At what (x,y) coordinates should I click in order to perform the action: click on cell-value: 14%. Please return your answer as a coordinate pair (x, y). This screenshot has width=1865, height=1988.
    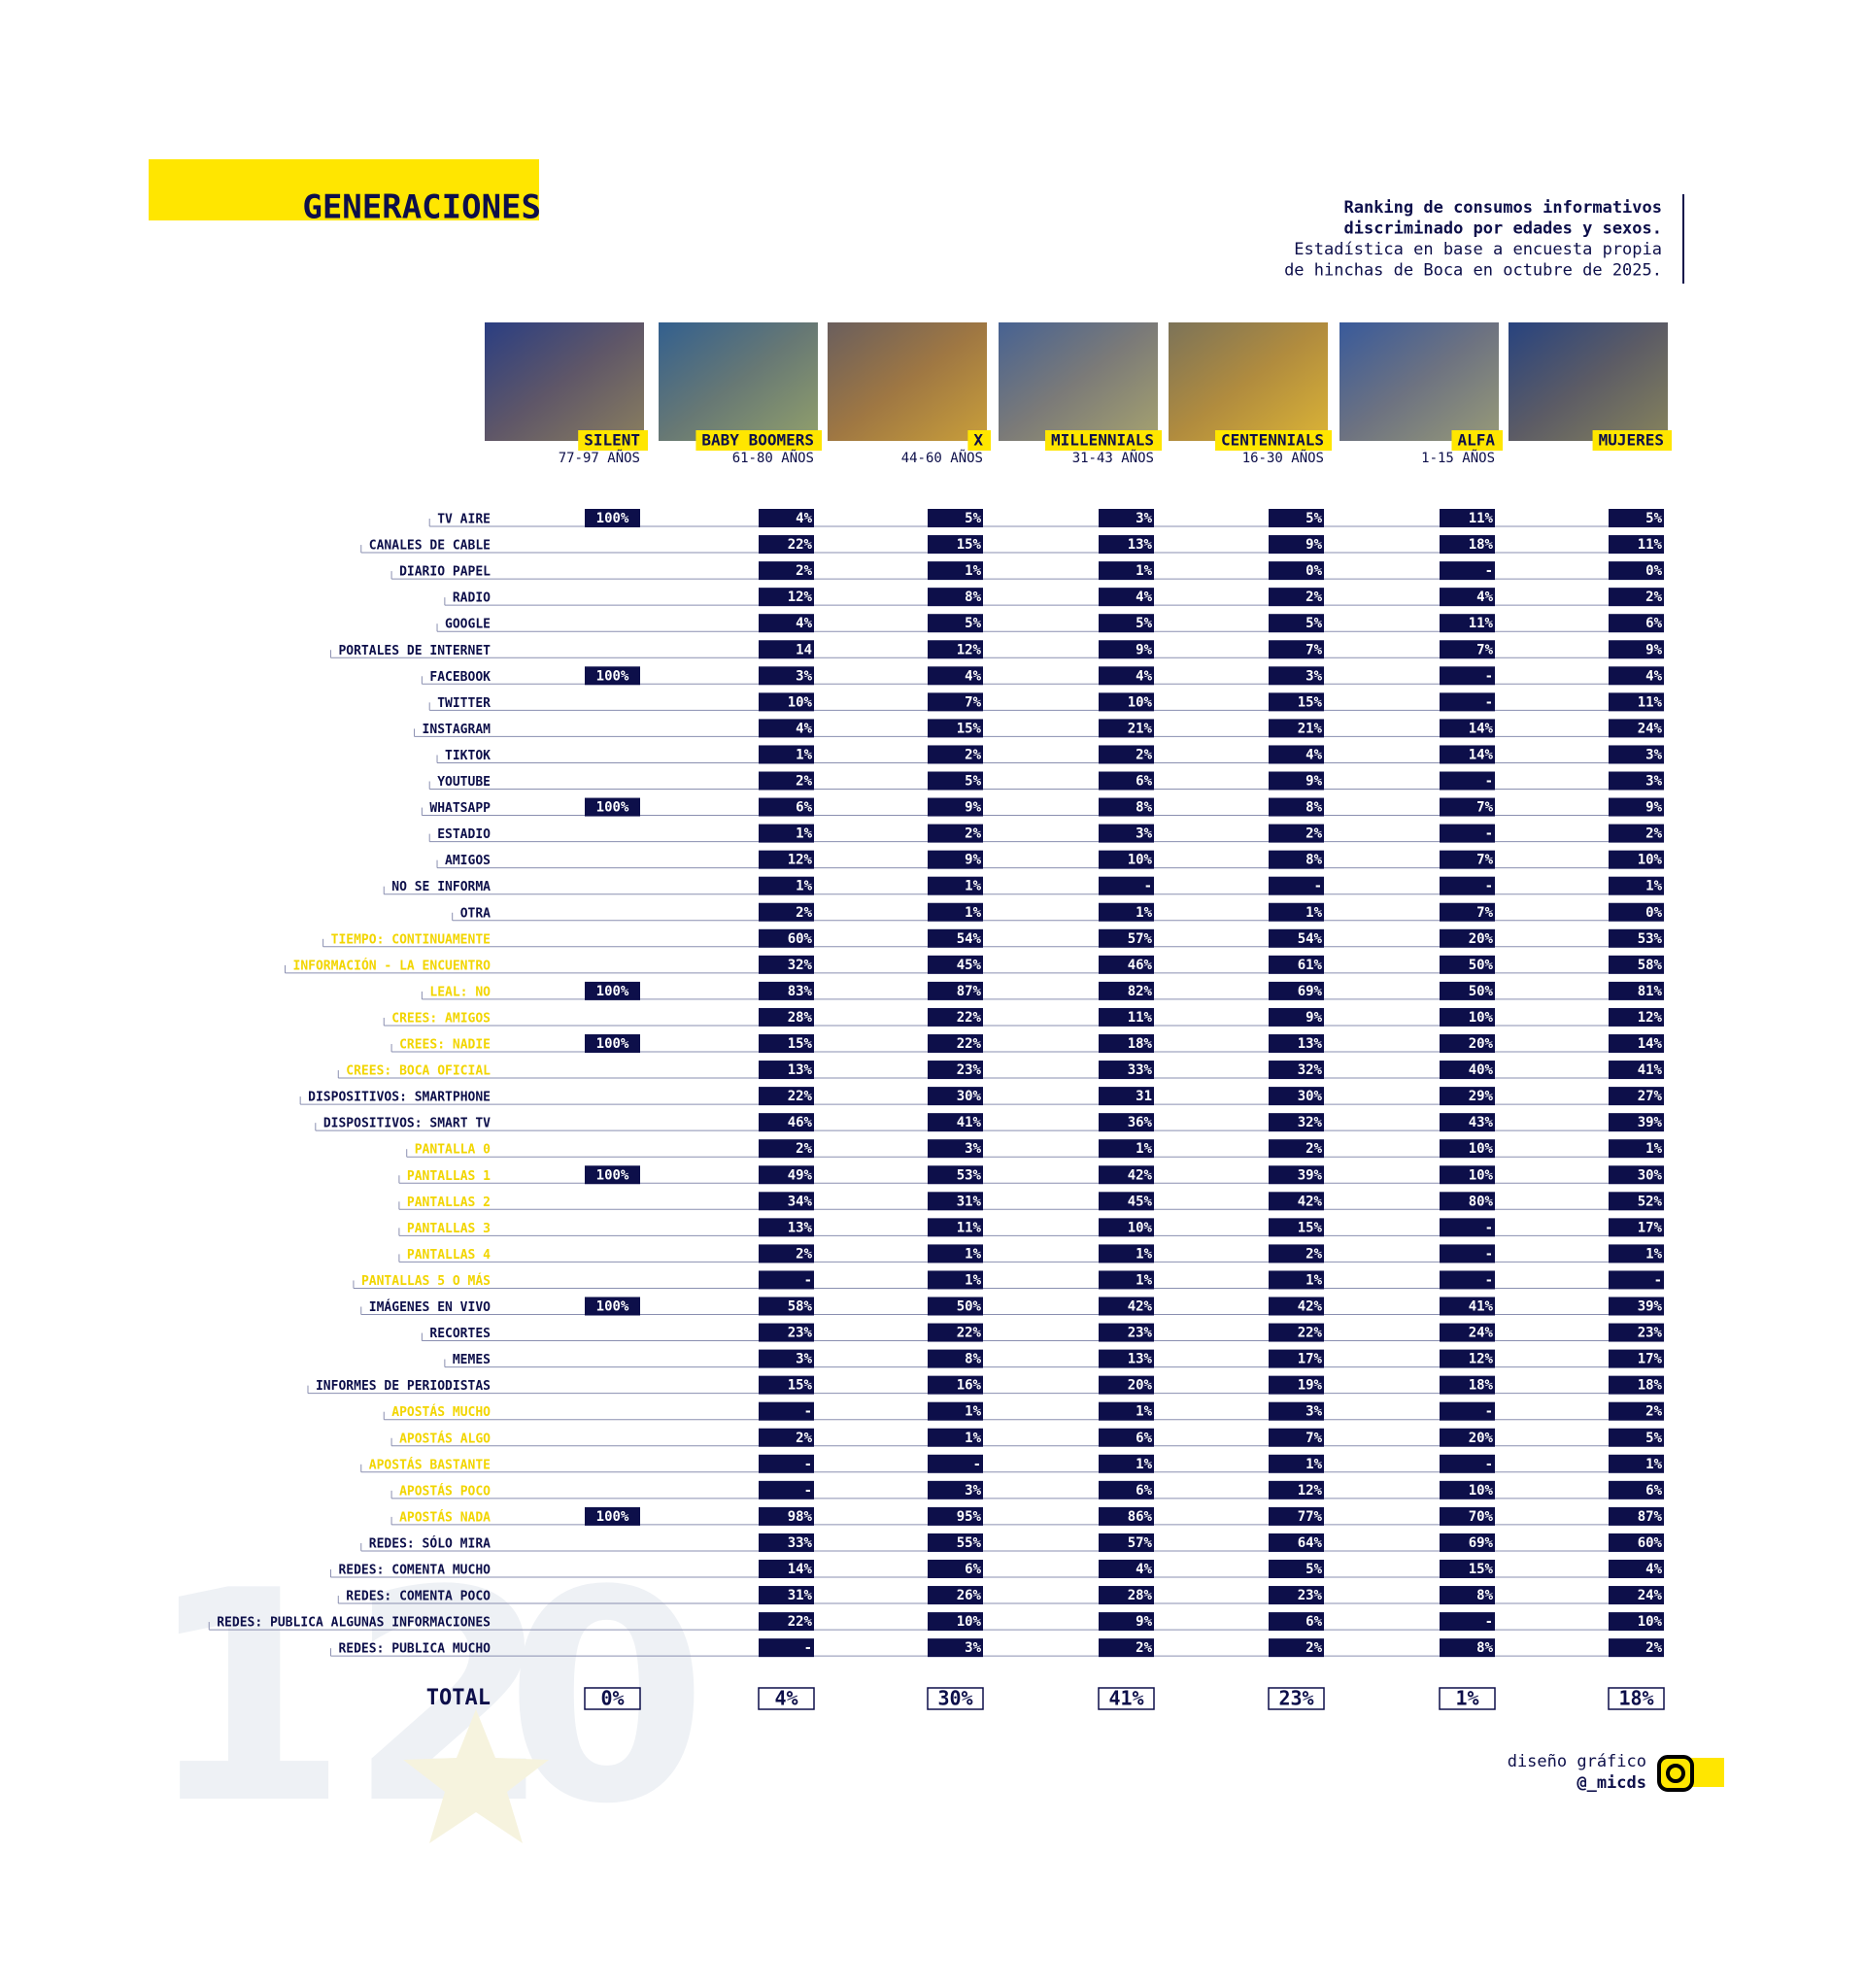
    Looking at the image, I should click on (1650, 1044).